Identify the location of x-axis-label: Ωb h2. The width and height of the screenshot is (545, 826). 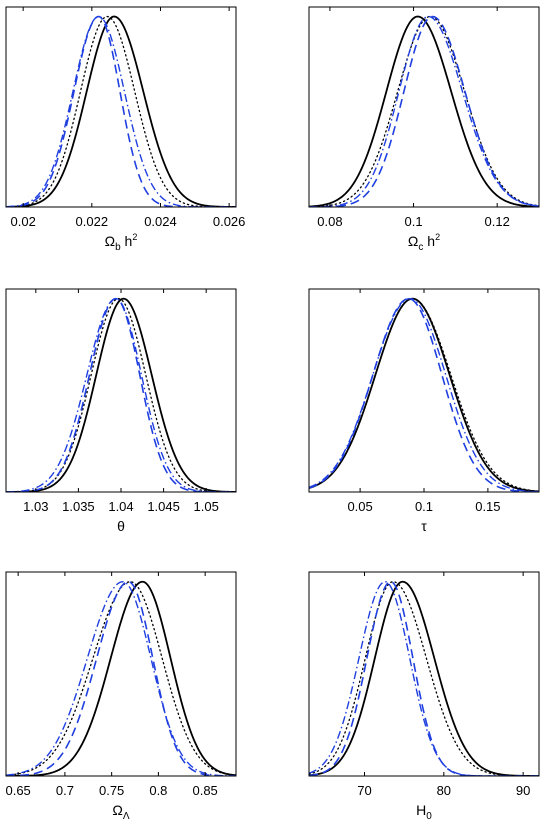
(121, 242).